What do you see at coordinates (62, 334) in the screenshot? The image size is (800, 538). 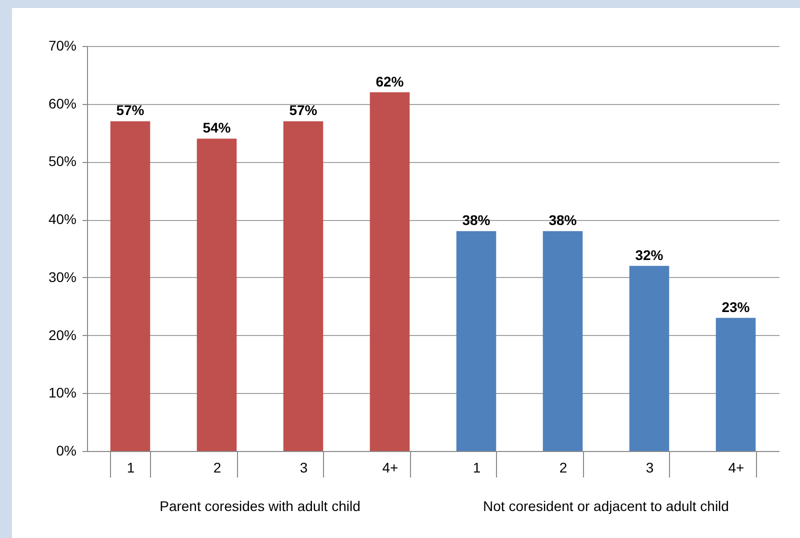 I see `y-tick-label: 20%` at bounding box center [62, 334].